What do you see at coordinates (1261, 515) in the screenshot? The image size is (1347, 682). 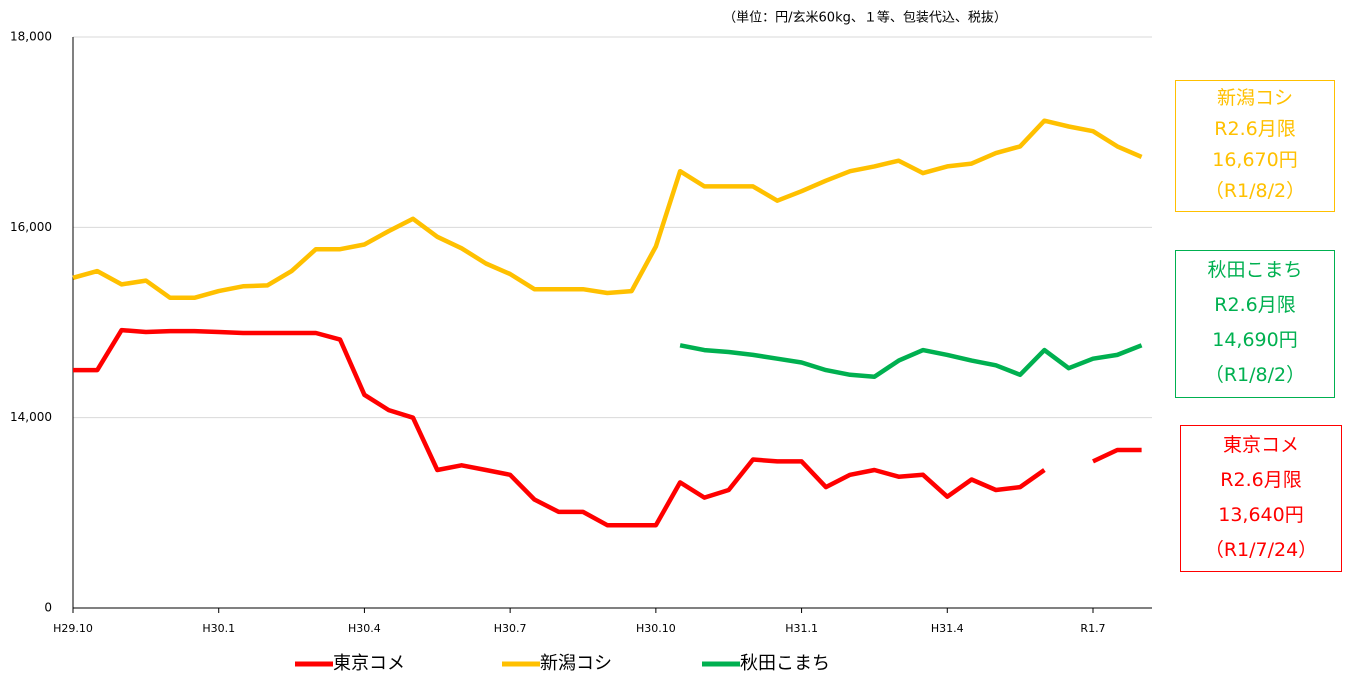 I see `annotation-line: 13,640円` at bounding box center [1261, 515].